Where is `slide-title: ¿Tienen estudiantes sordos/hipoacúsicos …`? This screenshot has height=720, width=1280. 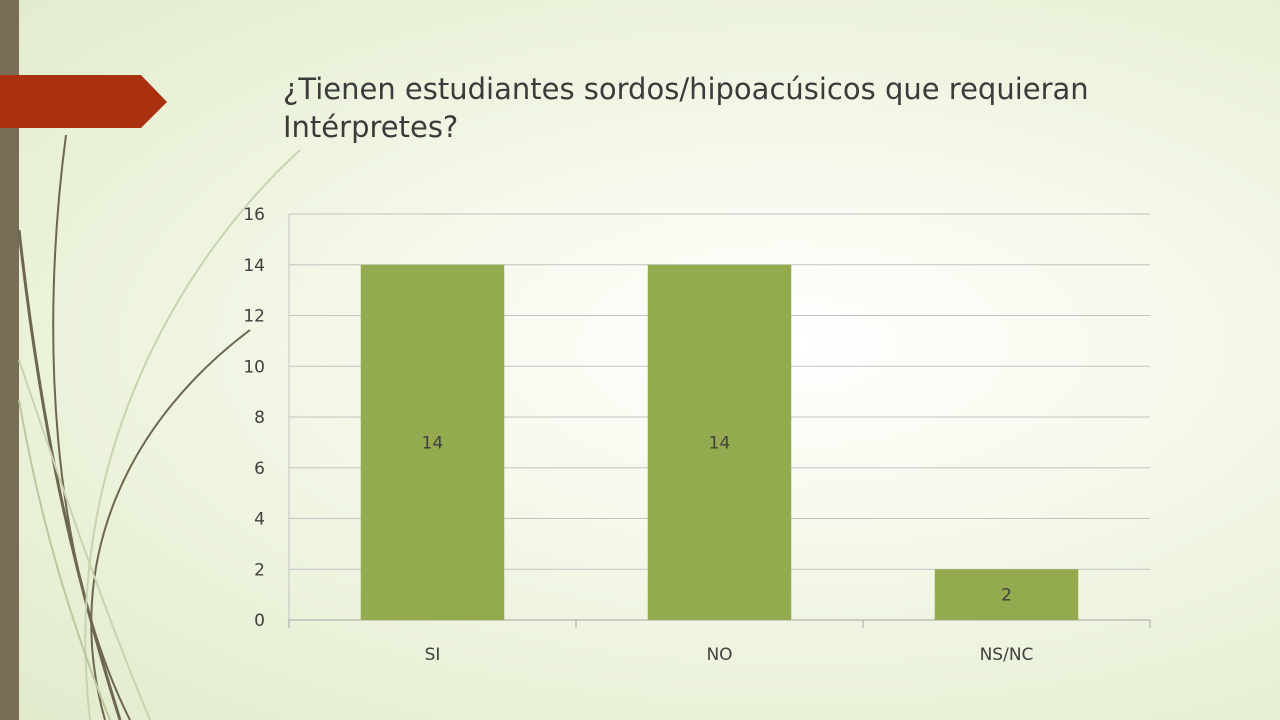
slide-title: ¿Tienen estudiantes sordos/hipoacúsicos … is located at coordinates (686, 108).